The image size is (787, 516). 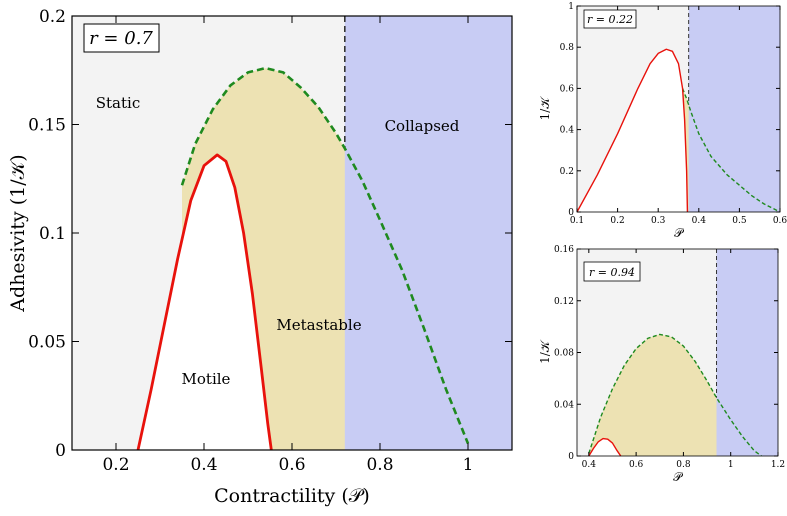 I want to click on y-tick-label: 0.16, so click(x=564, y=250).